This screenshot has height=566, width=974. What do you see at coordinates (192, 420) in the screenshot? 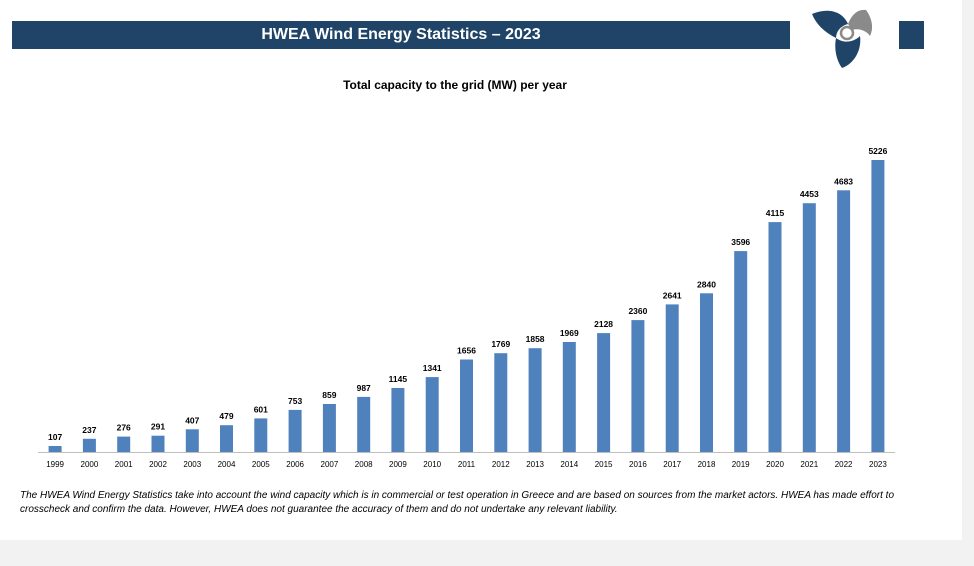
I see `data-label-2003: 407` at bounding box center [192, 420].